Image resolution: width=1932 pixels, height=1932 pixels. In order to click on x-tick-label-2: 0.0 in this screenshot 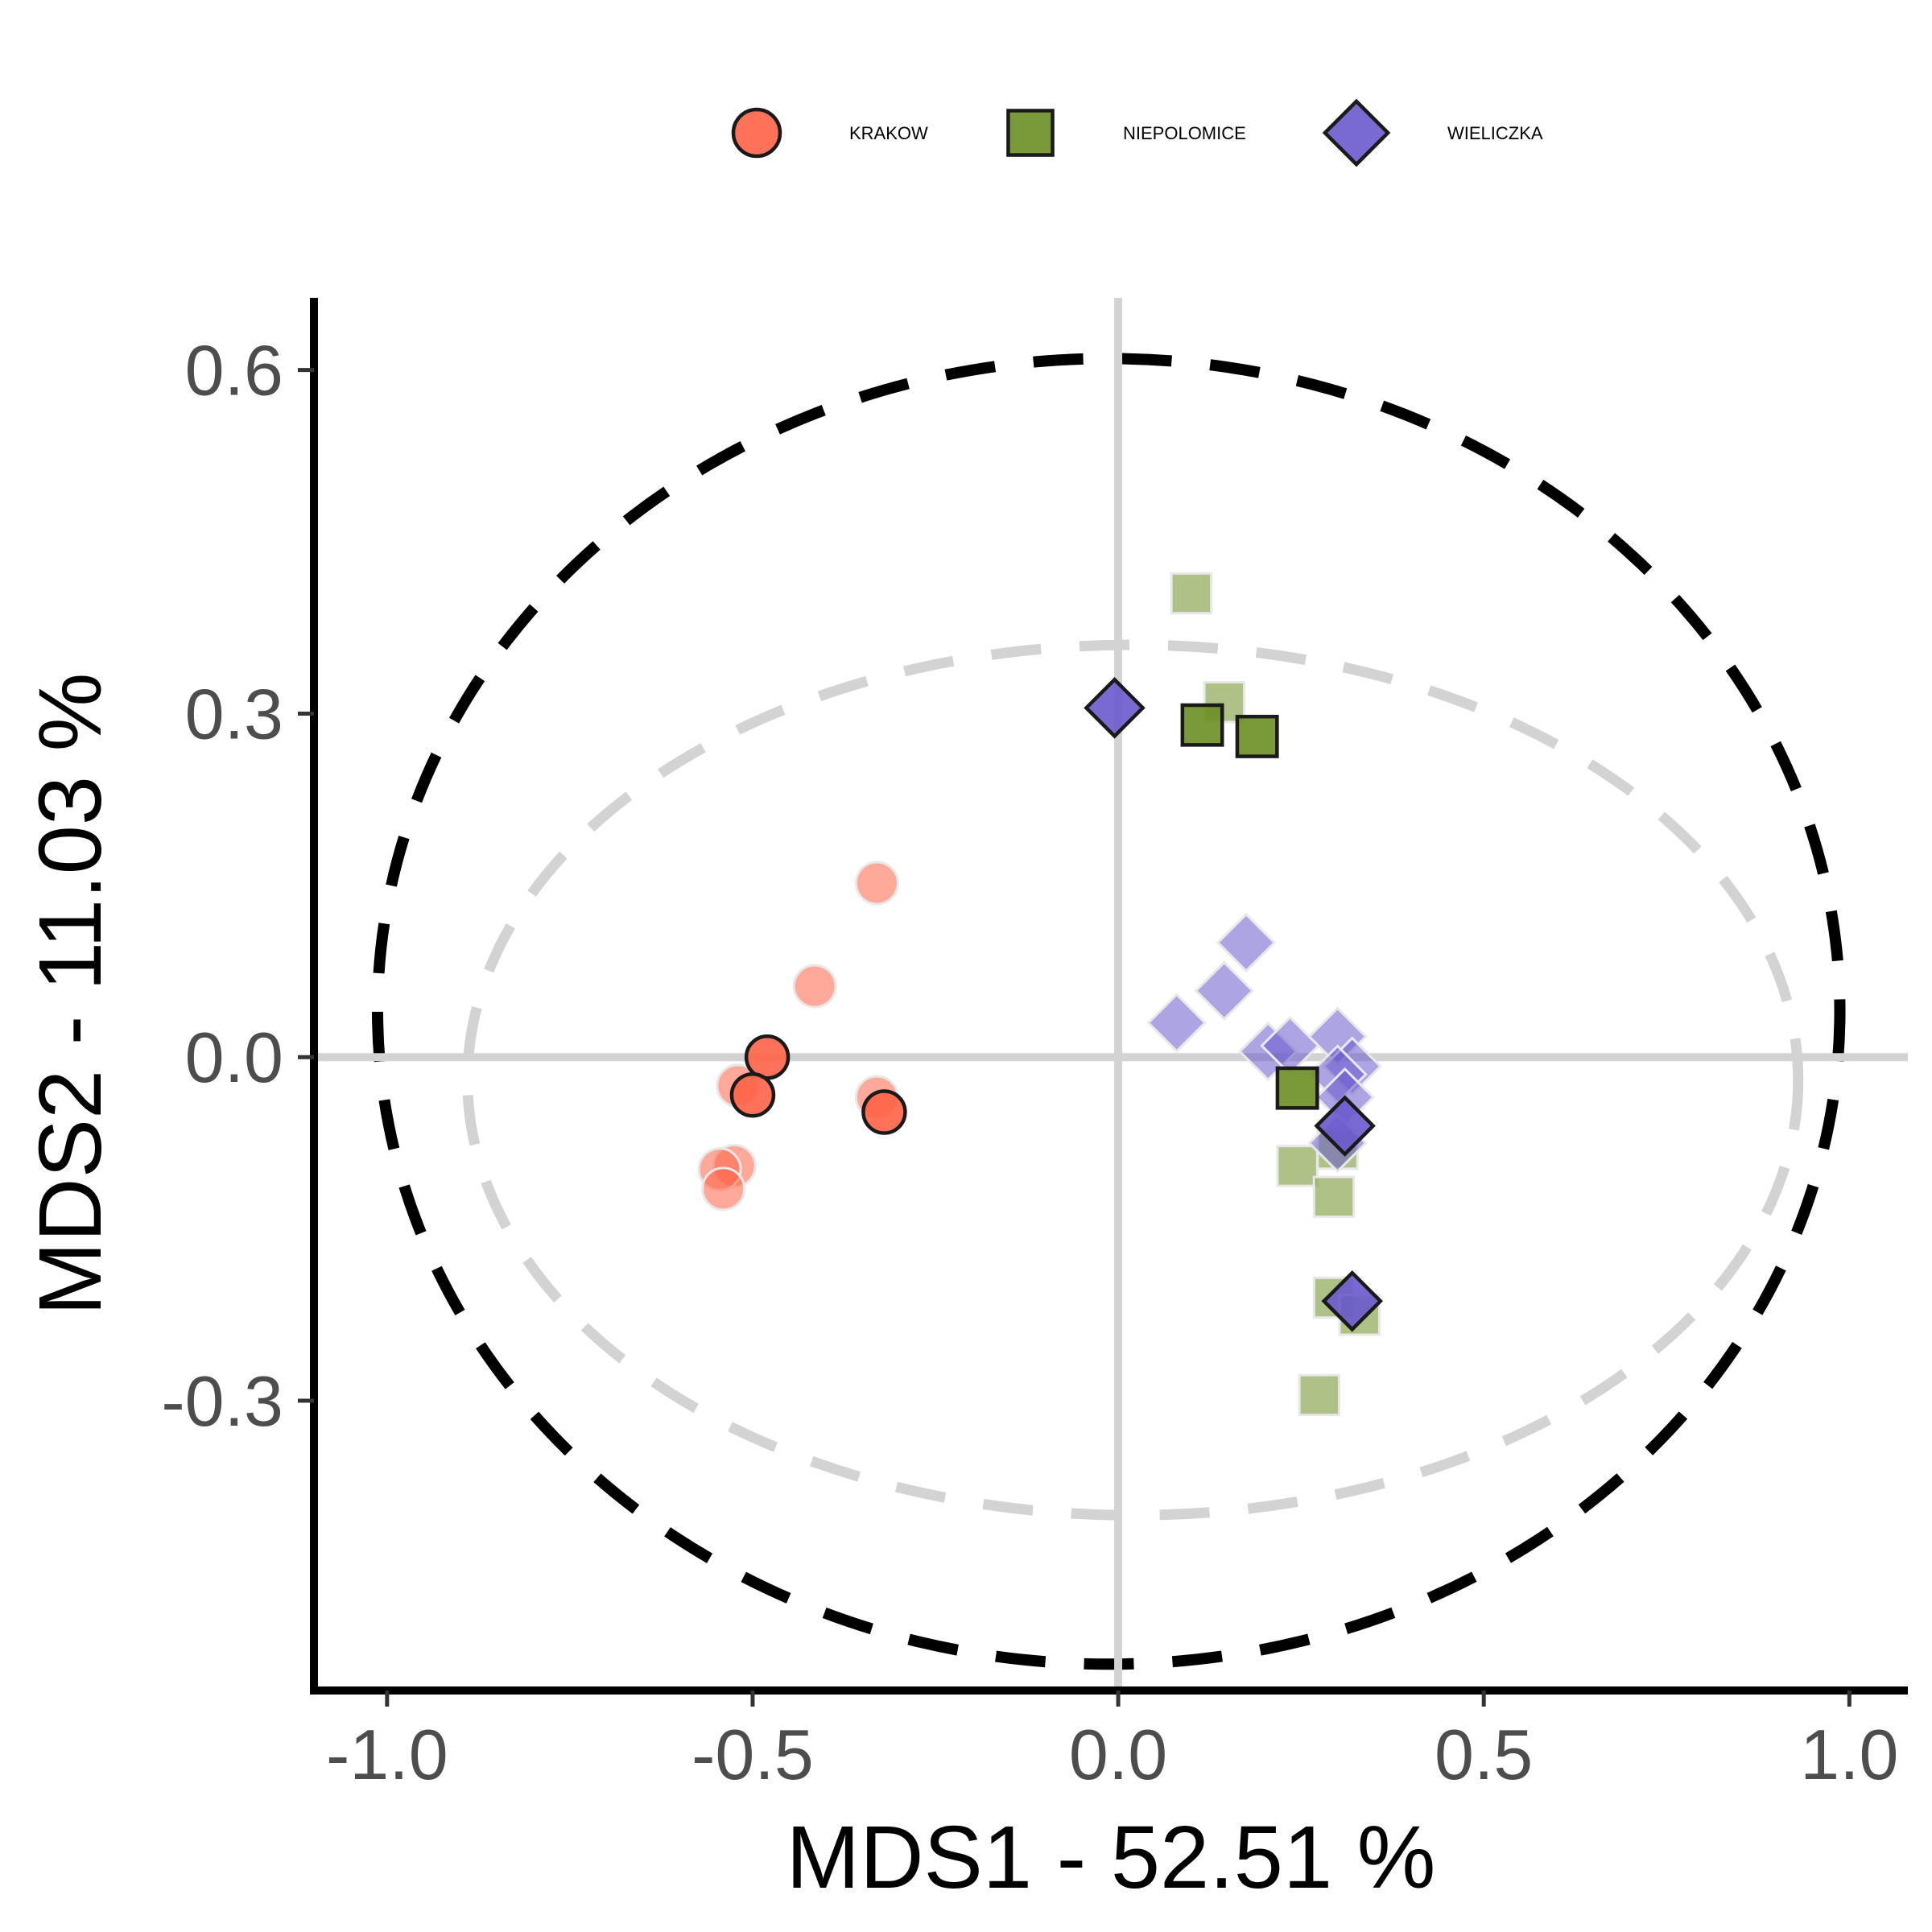, I will do `click(1118, 1754)`.